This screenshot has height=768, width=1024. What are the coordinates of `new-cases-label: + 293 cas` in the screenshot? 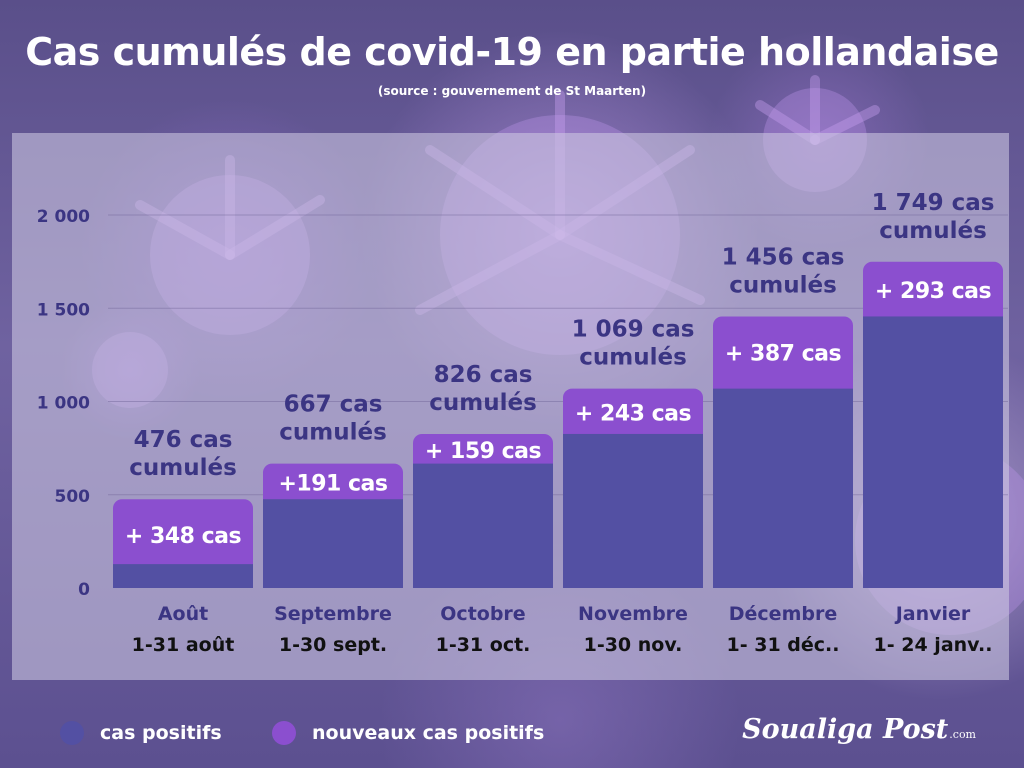 It's located at (933, 291).